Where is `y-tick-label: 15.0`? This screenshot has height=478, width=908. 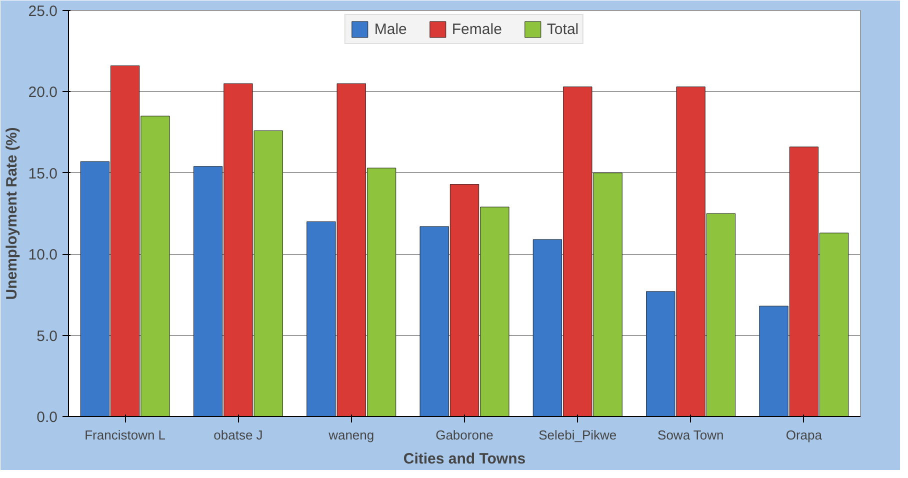
y-tick-label: 15.0 is located at coordinates (43, 173).